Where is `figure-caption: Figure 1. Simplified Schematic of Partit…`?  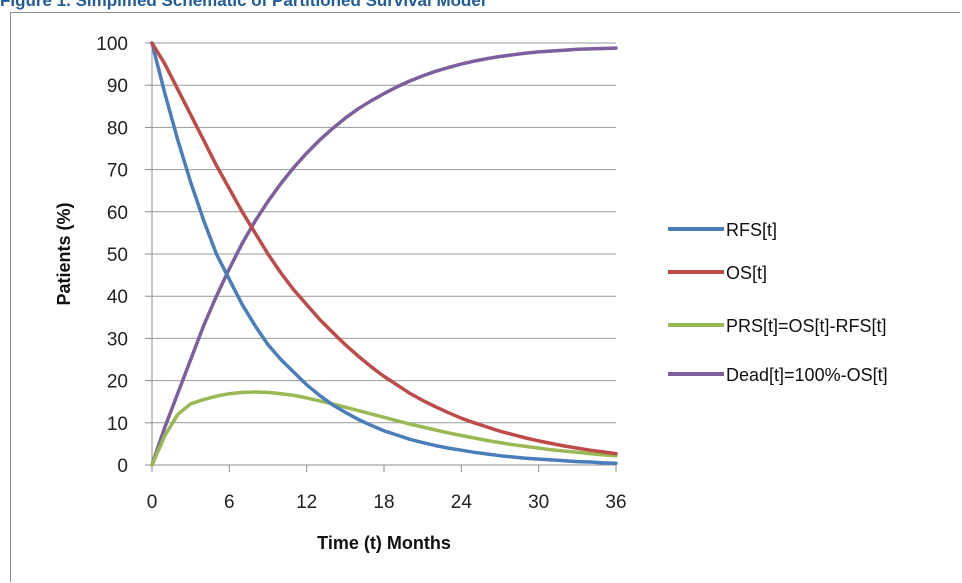 figure-caption: Figure 1. Simplified Schematic of Partit… is located at coordinates (243, 5).